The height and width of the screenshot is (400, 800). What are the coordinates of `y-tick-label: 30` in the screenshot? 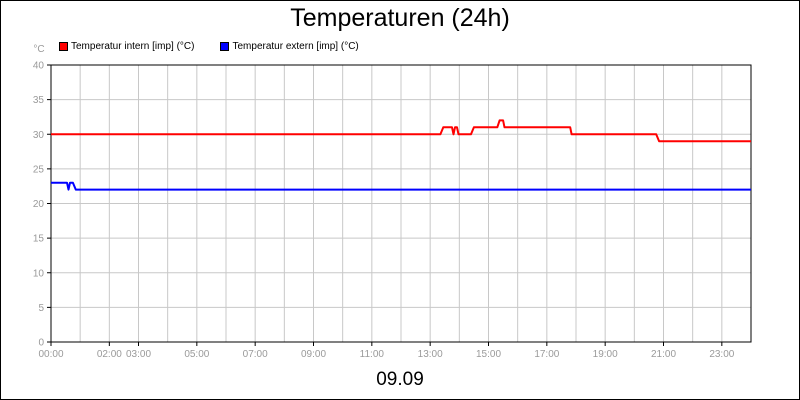 It's located at (39, 135).